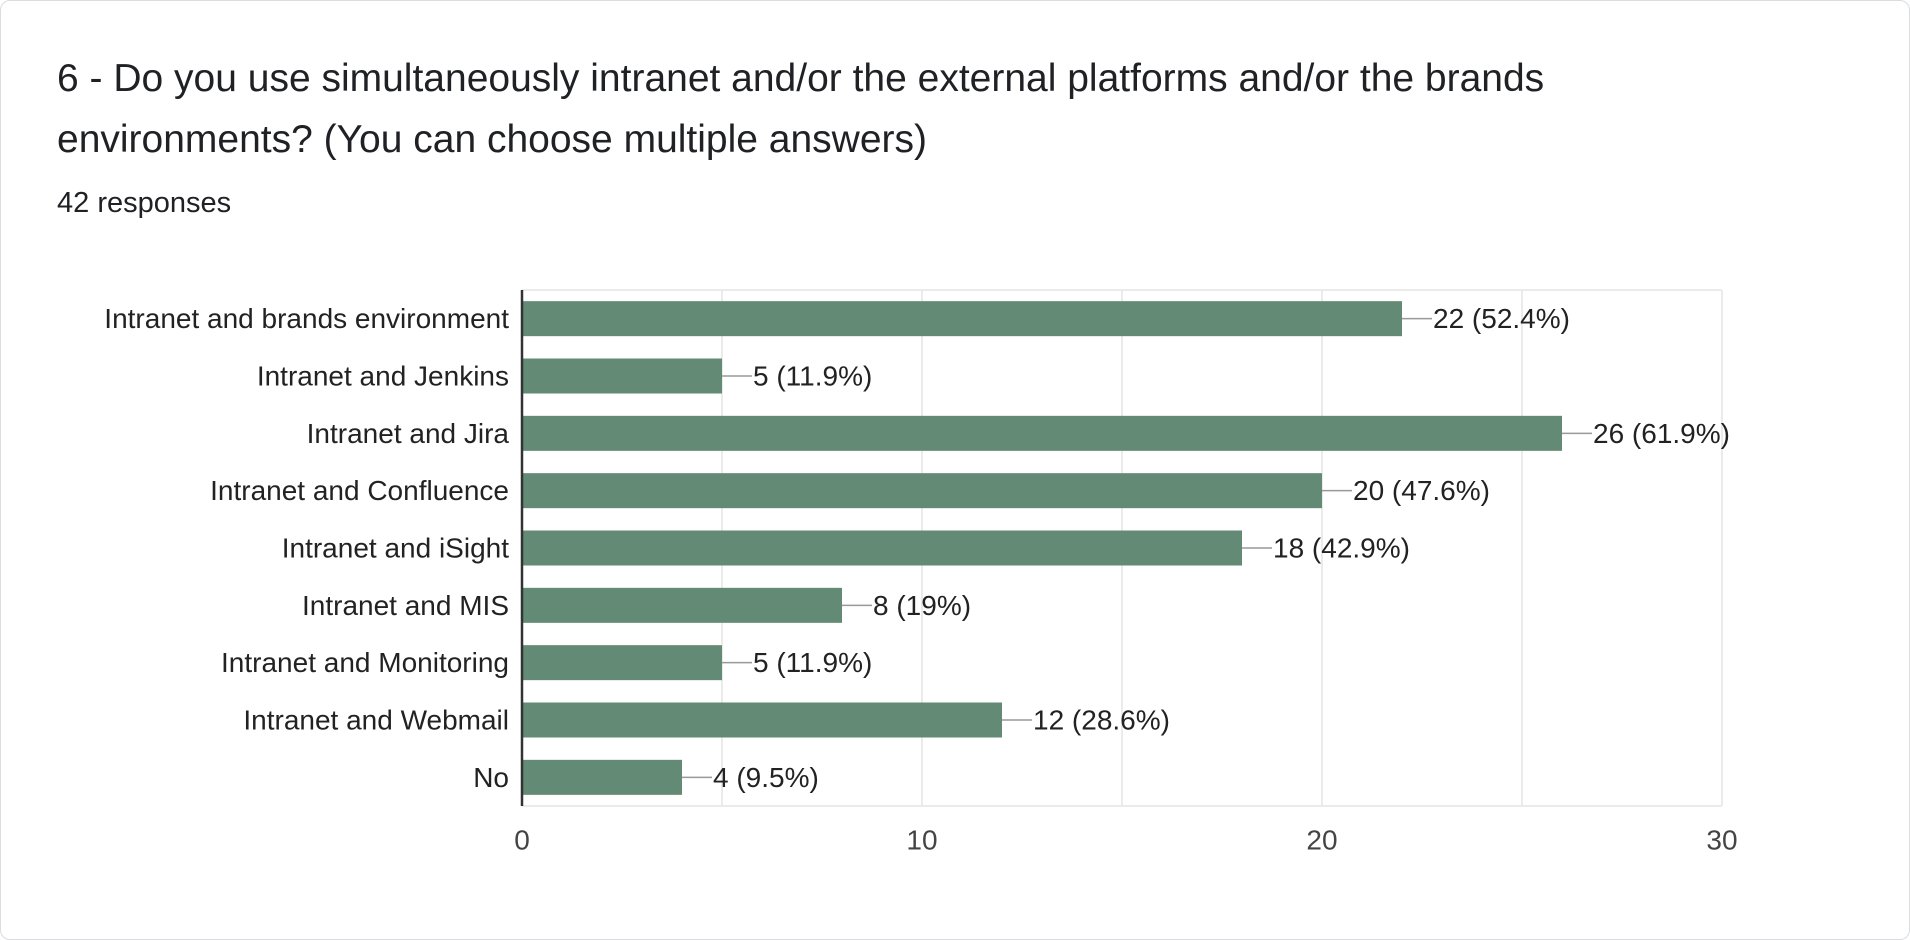 The height and width of the screenshot is (940, 1910). I want to click on value-label: 20 (47.6%), so click(1421, 490).